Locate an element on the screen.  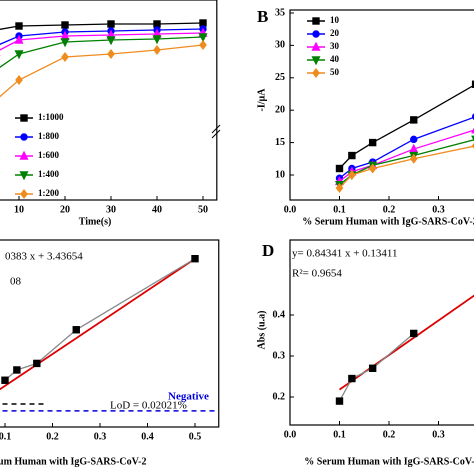
equation: y= 0.84341 x + 0.13411 is located at coordinates (345, 254).